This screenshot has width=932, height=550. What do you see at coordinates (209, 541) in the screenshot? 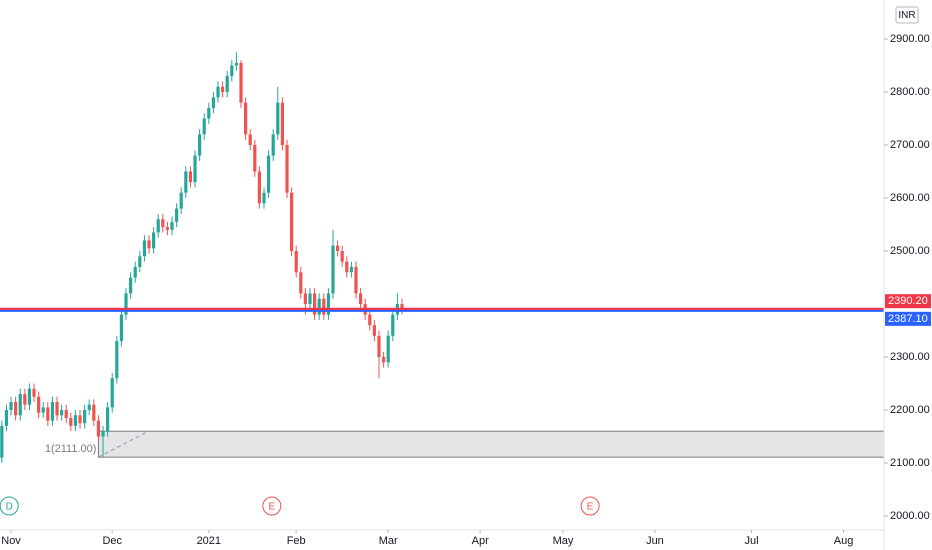
I see `x-tick-label: 2021` at bounding box center [209, 541].